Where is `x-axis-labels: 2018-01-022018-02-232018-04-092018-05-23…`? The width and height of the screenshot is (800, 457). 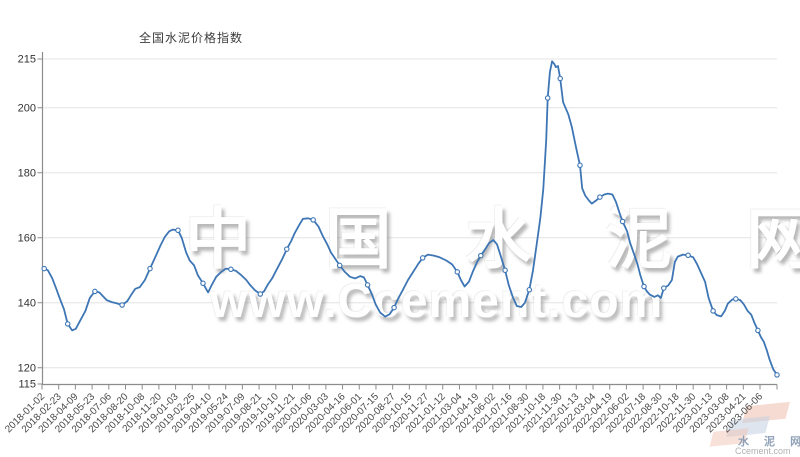
x-axis-labels: 2018-01-022018-02-232018-04-092018-05-23… is located at coordinates (390, 409).